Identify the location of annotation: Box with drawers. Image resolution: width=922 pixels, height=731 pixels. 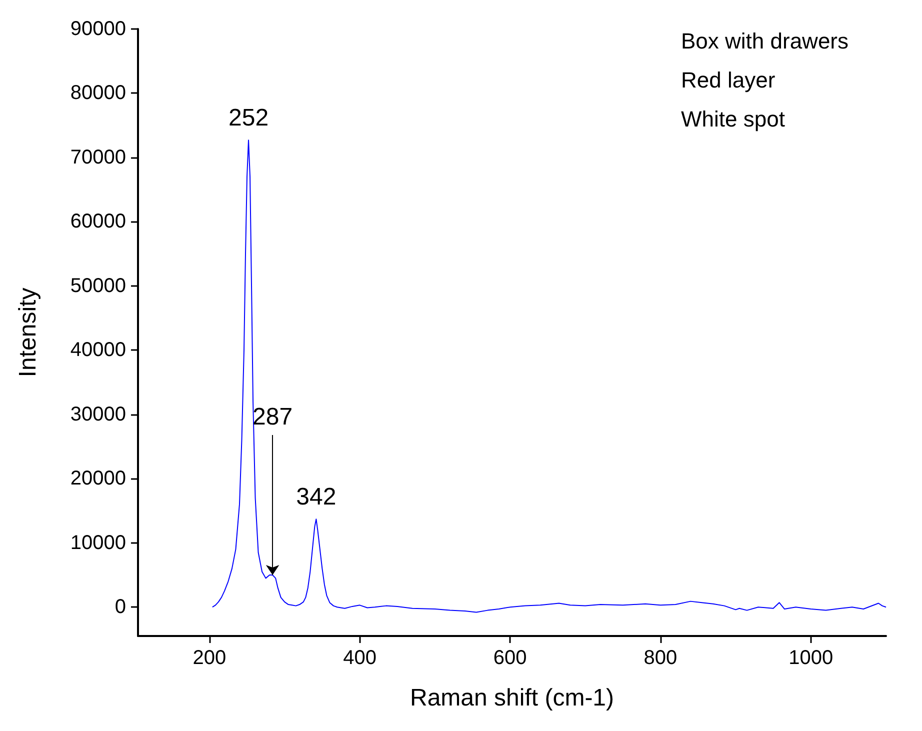
(765, 41).